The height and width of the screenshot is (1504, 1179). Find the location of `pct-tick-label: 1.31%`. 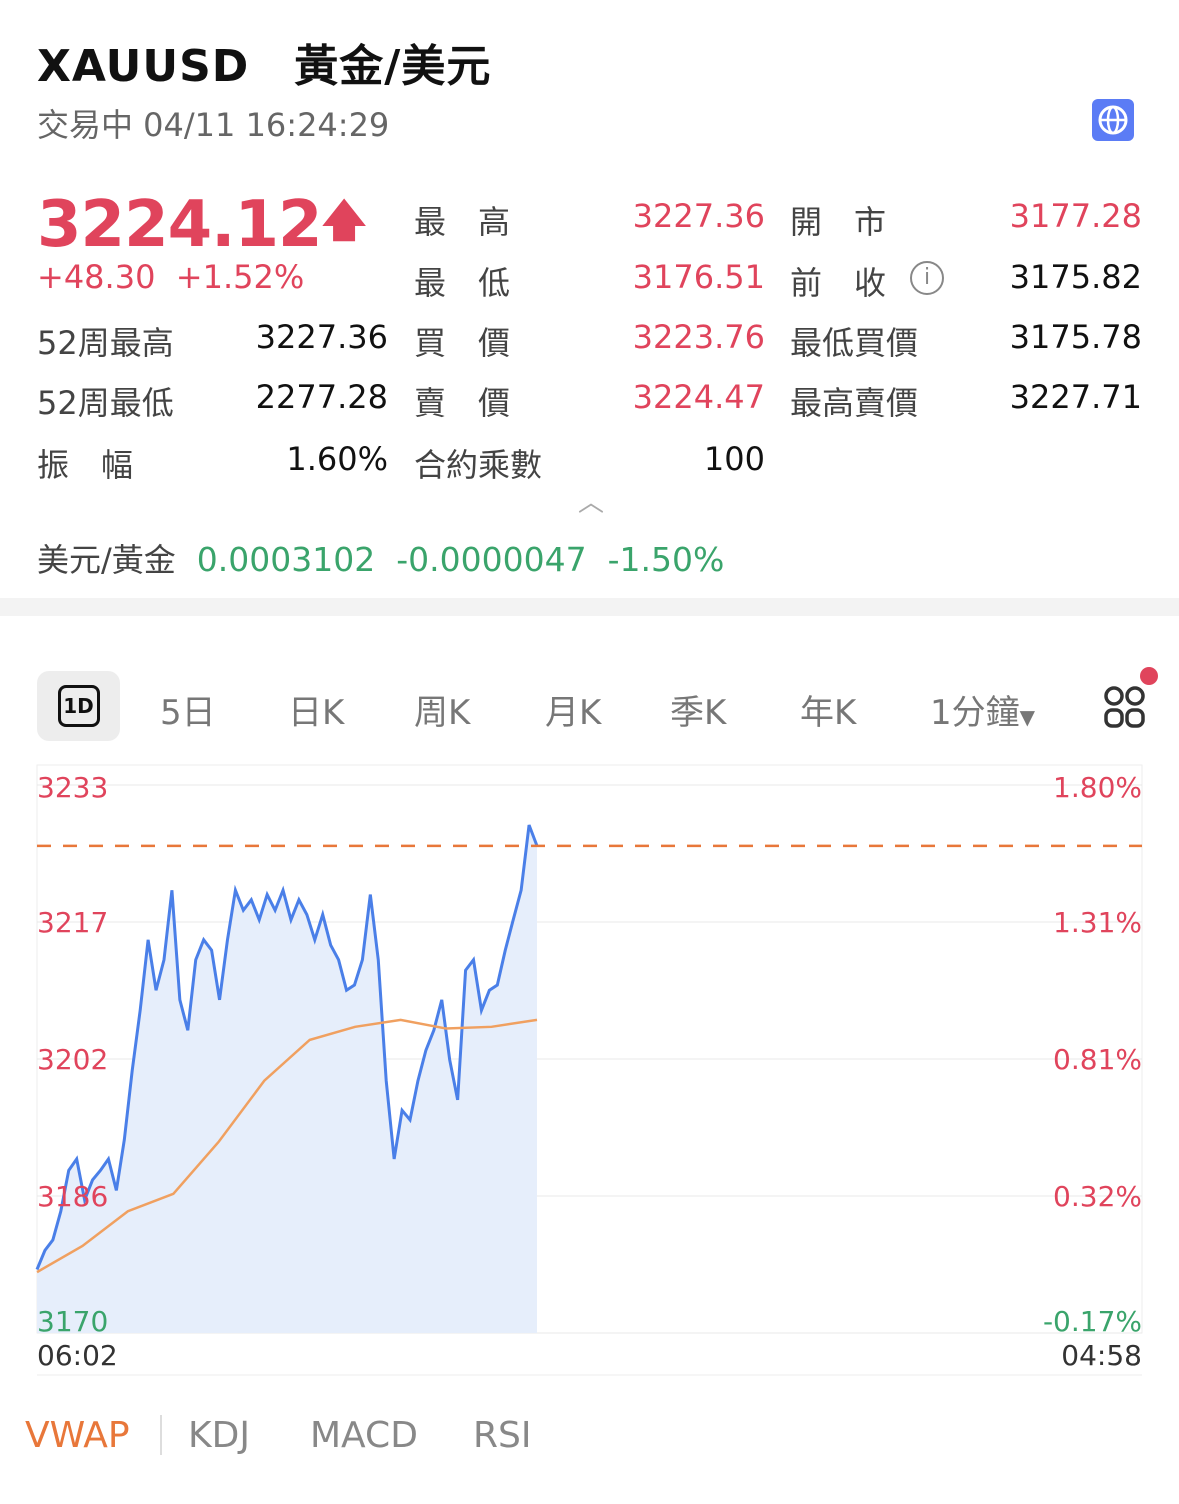

pct-tick-label: 1.31% is located at coordinates (1097, 922).